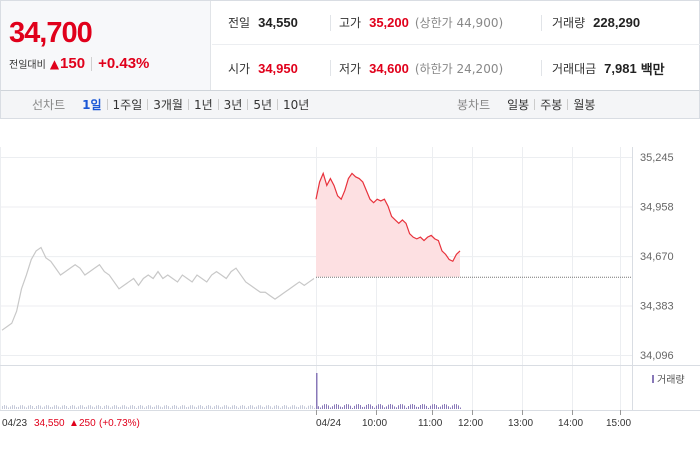  Describe the element at coordinates (92, 105) in the screenshot. I see `tab-period-0: 1일` at that location.